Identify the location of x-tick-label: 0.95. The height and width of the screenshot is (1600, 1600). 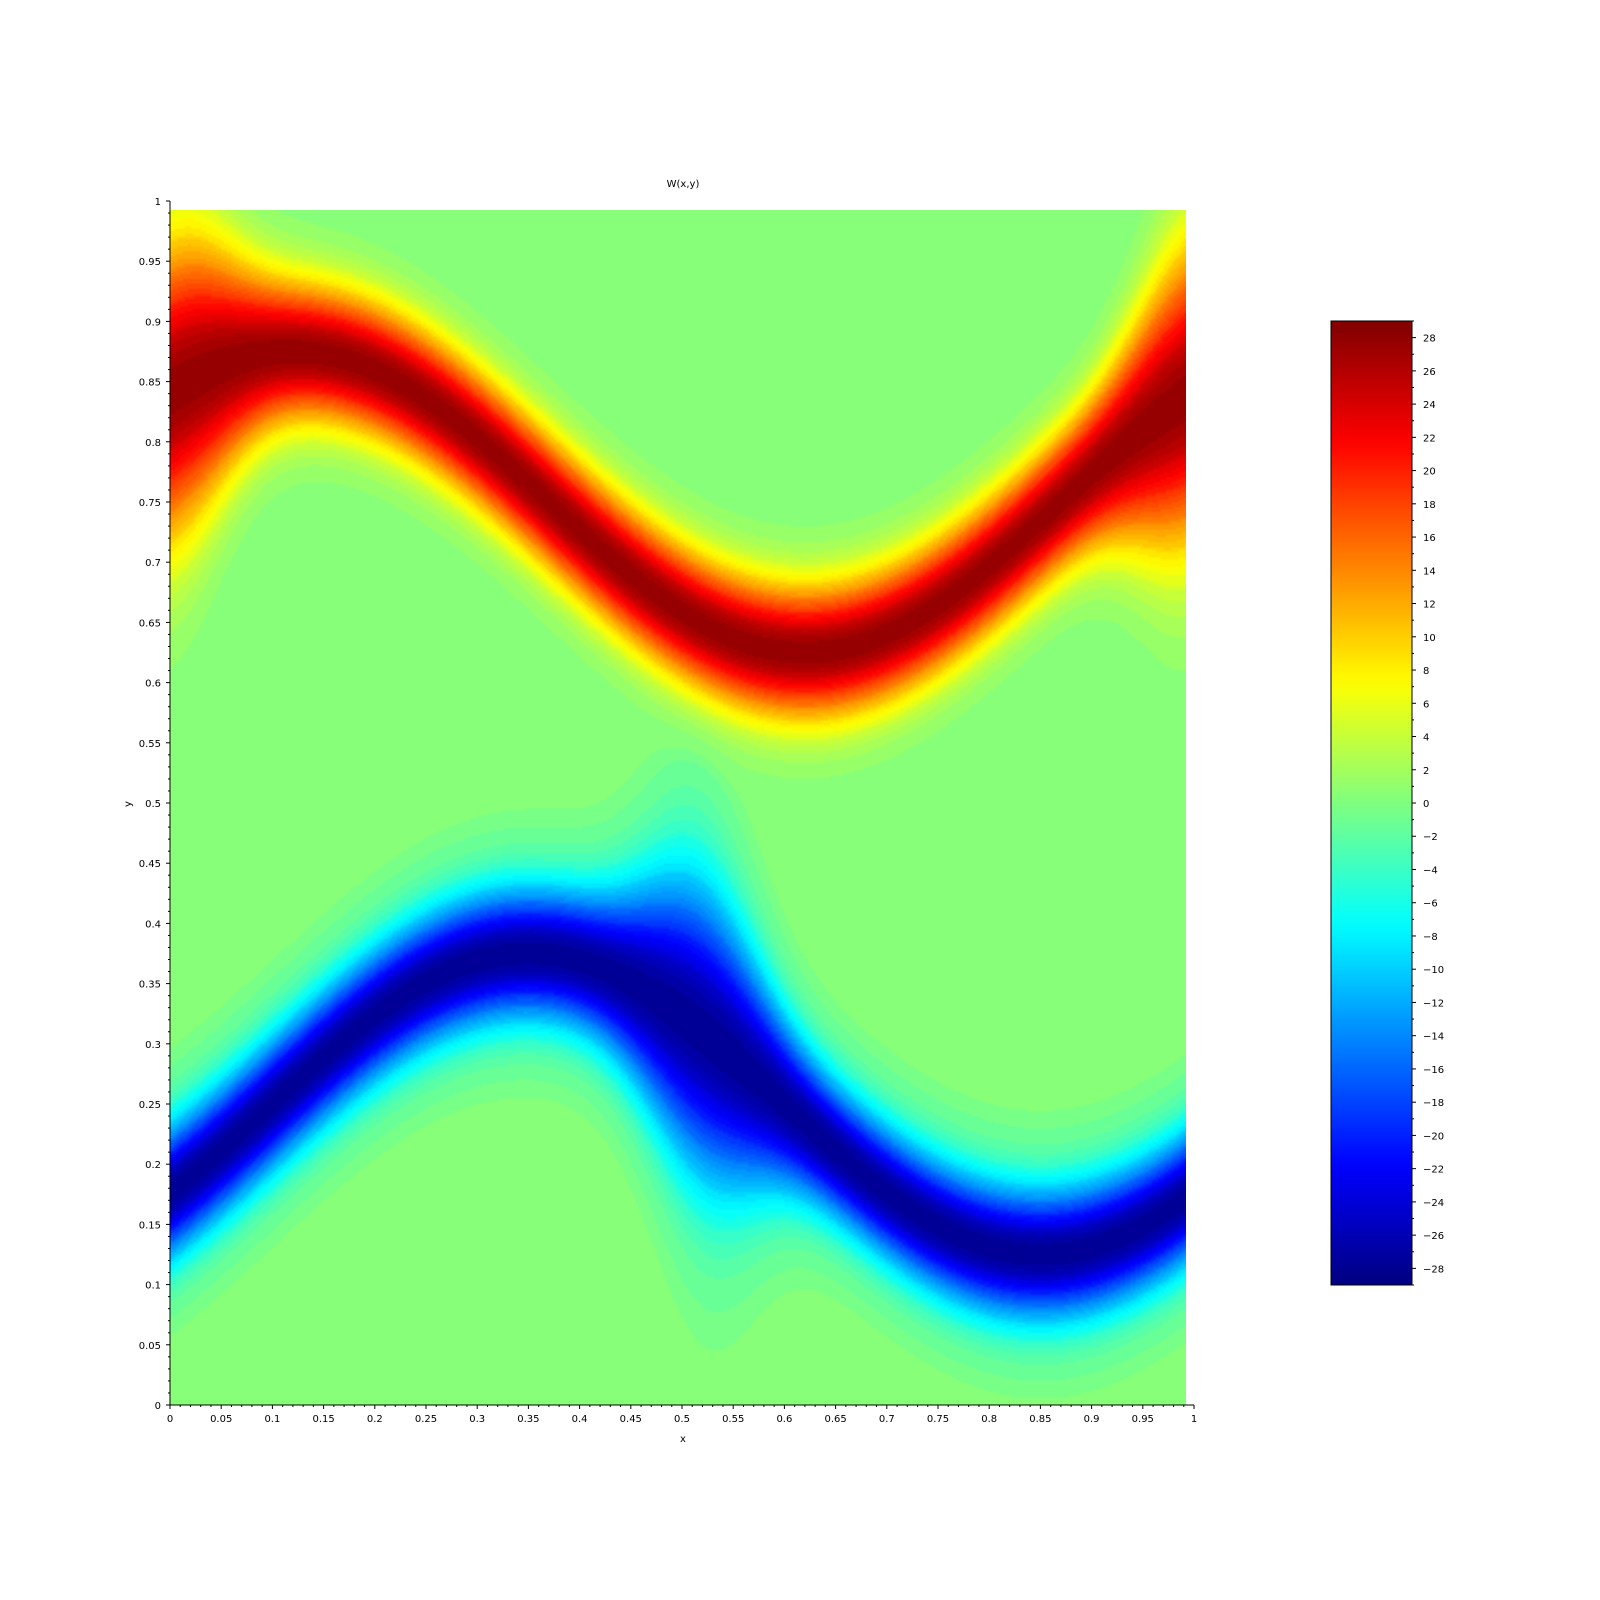
(1143, 1419).